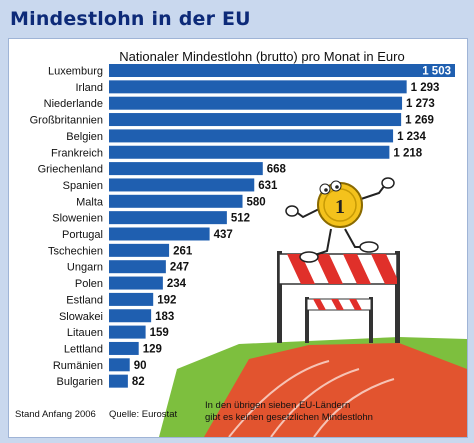 This screenshot has width=474, height=443. What do you see at coordinates (268, 186) in the screenshot?
I see `value-label: 631` at bounding box center [268, 186].